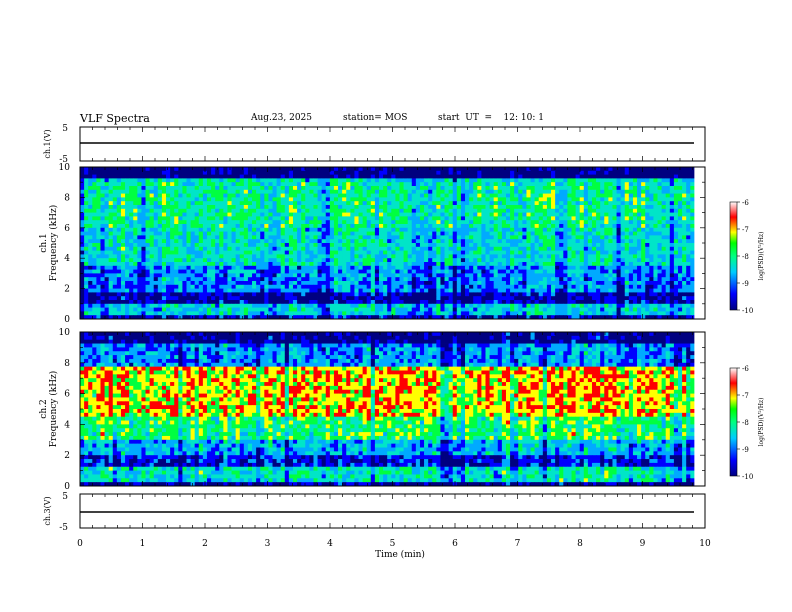 The height and width of the screenshot is (612, 792). Describe the element at coordinates (330, 544) in the screenshot. I see `x-tick-label: 4` at that location.